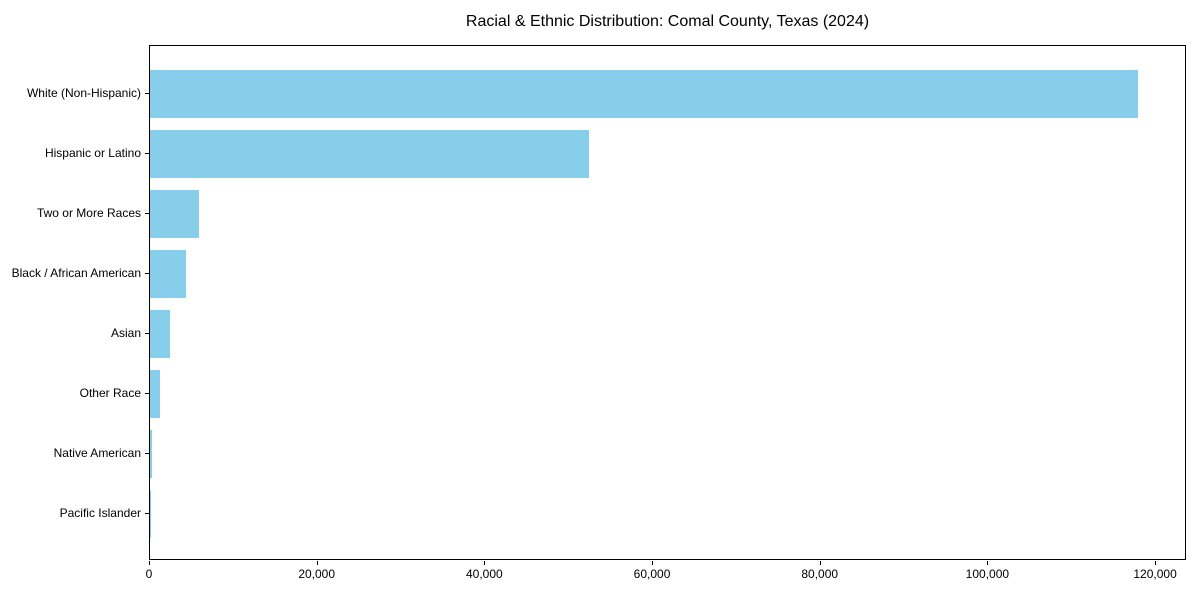 This screenshot has height=600, width=1200. I want to click on y-axis-label-white-non-hispanic: White (Non-Hispanic), so click(83, 92).